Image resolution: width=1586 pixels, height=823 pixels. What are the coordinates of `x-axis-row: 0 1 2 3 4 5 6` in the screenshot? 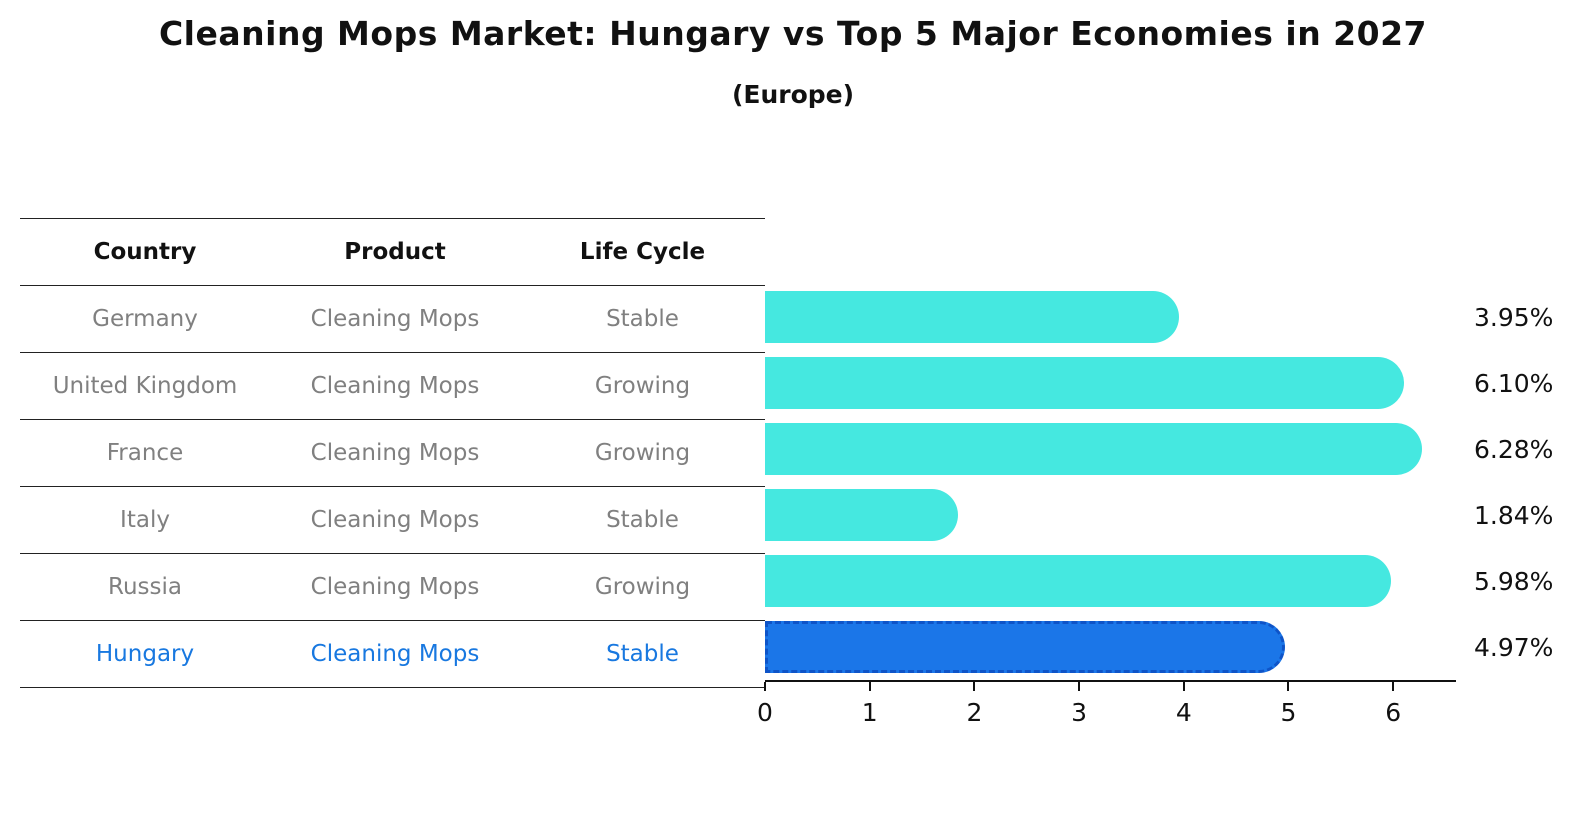 It's located at (1166, 716).